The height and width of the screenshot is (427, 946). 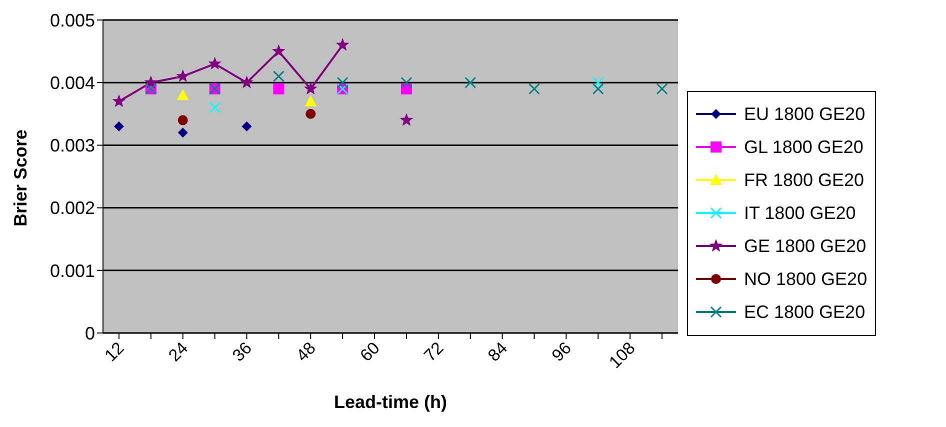 What do you see at coordinates (800, 213) in the screenshot?
I see `legend-label: IT 1800 GE20` at bounding box center [800, 213].